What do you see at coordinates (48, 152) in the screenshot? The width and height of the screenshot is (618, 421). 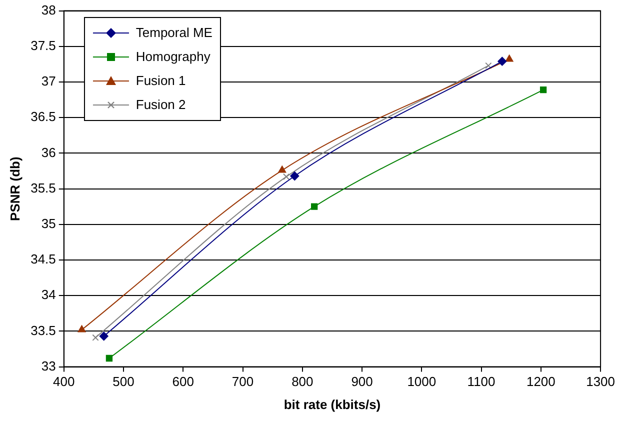 I see `y-tick-label: 36` at bounding box center [48, 152].